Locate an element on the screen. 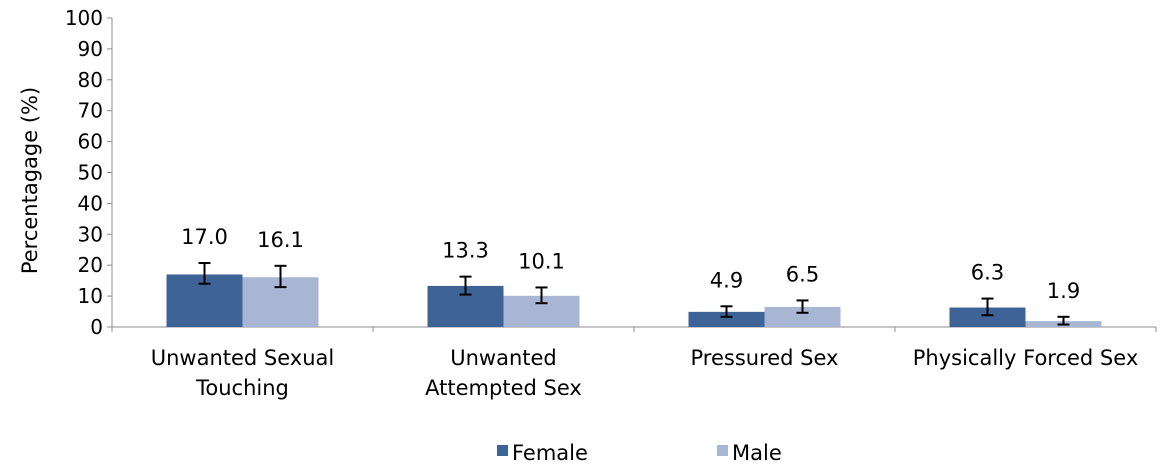  data-label: 6.5 is located at coordinates (802, 274).